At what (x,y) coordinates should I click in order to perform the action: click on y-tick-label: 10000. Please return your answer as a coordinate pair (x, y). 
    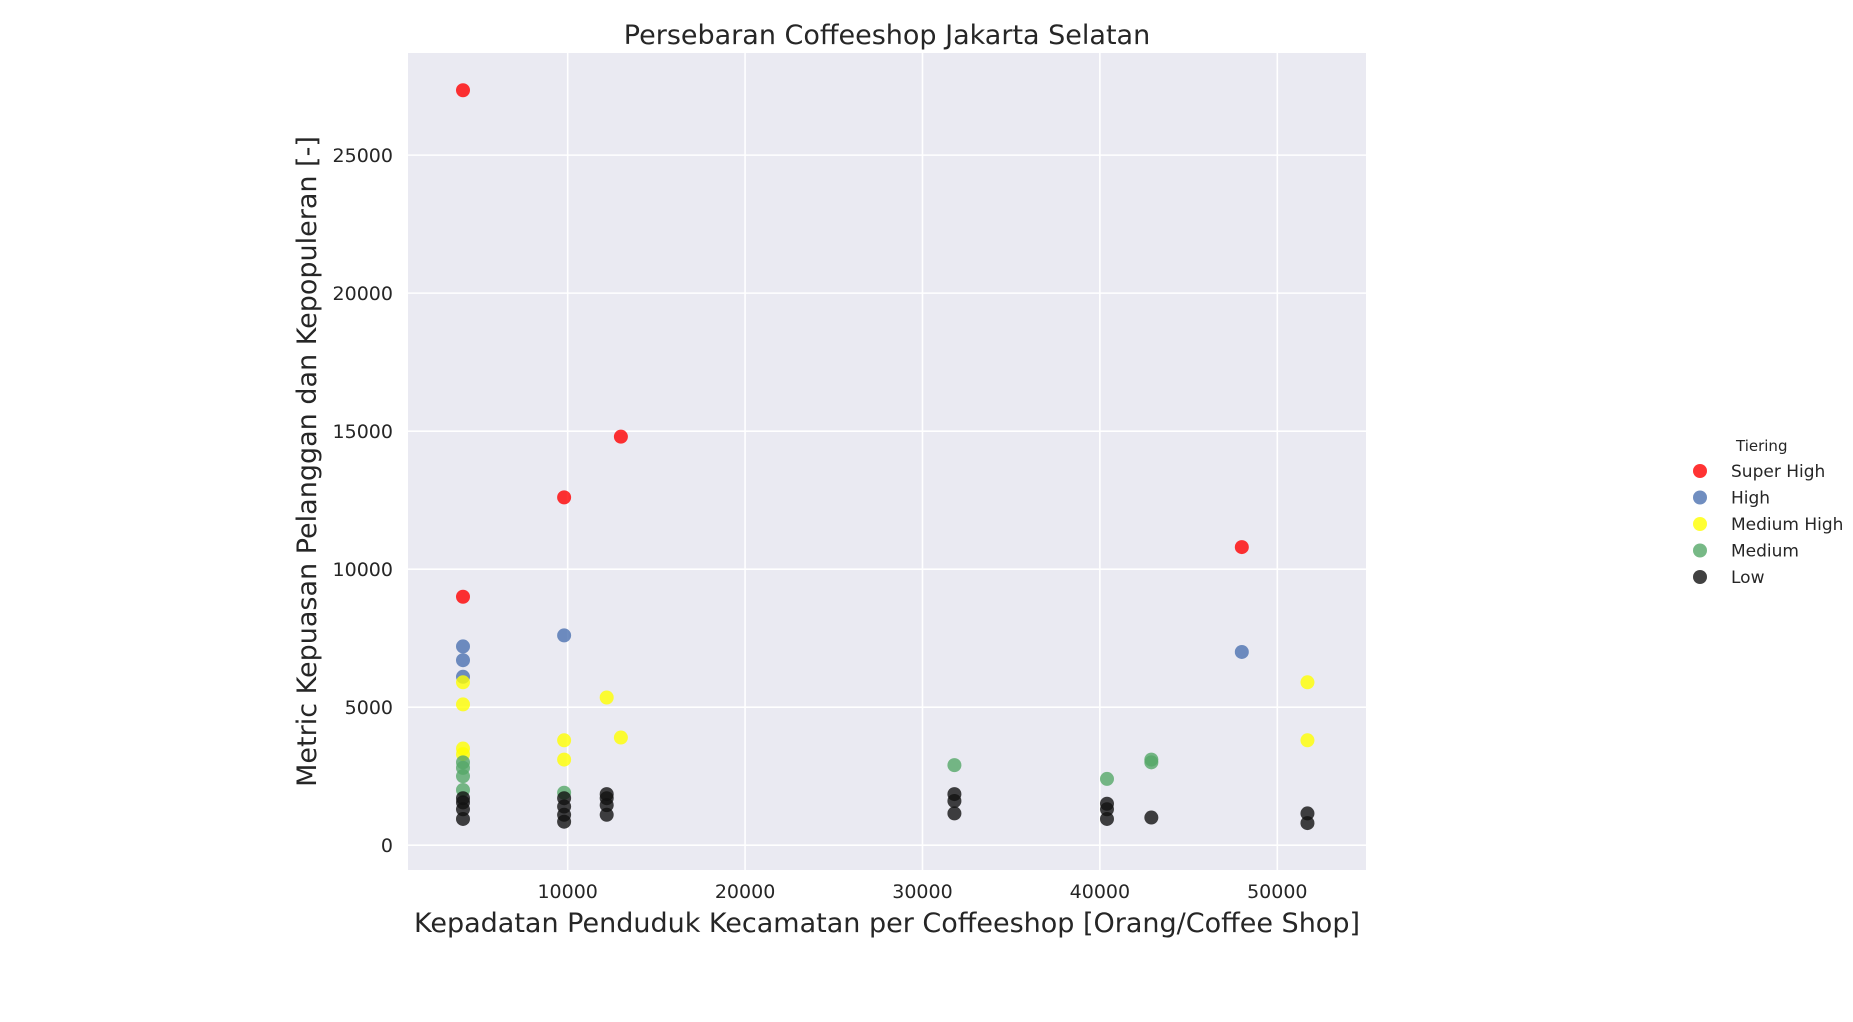
    Looking at the image, I should click on (363, 570).